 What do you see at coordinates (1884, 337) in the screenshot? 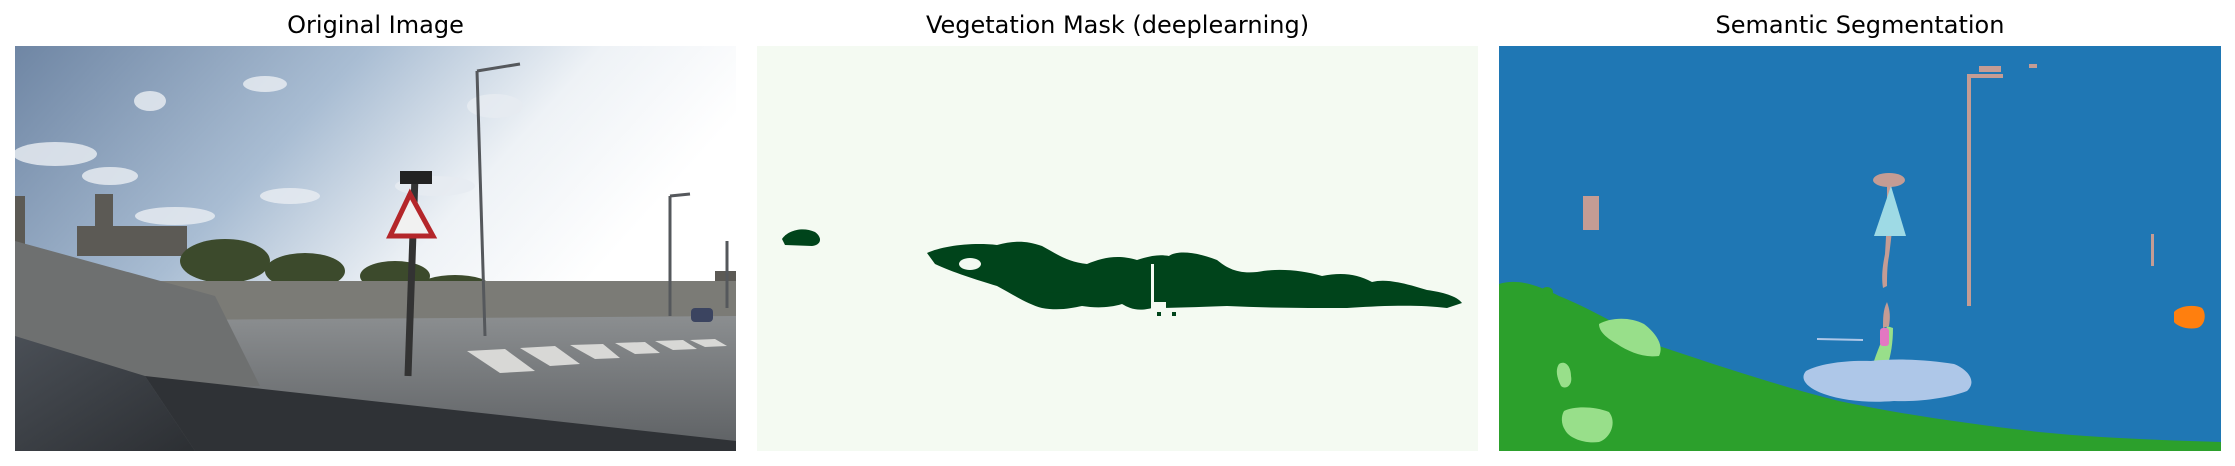
I see `segment-person` at bounding box center [1884, 337].